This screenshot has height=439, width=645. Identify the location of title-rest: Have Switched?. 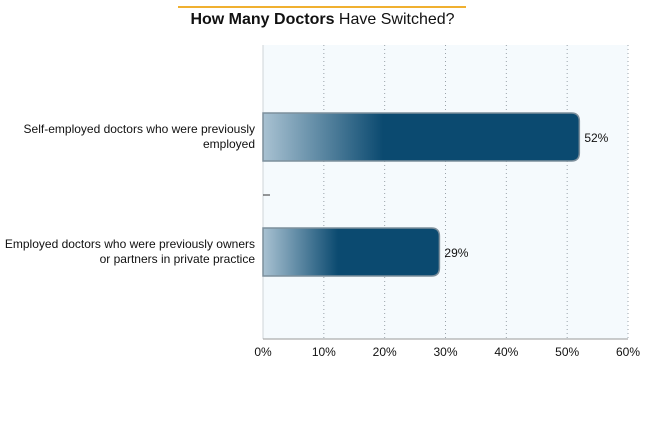
(394, 19).